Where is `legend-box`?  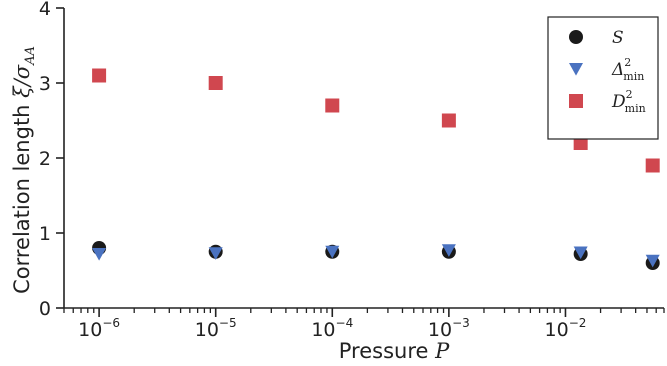 legend-box is located at coordinates (603, 78).